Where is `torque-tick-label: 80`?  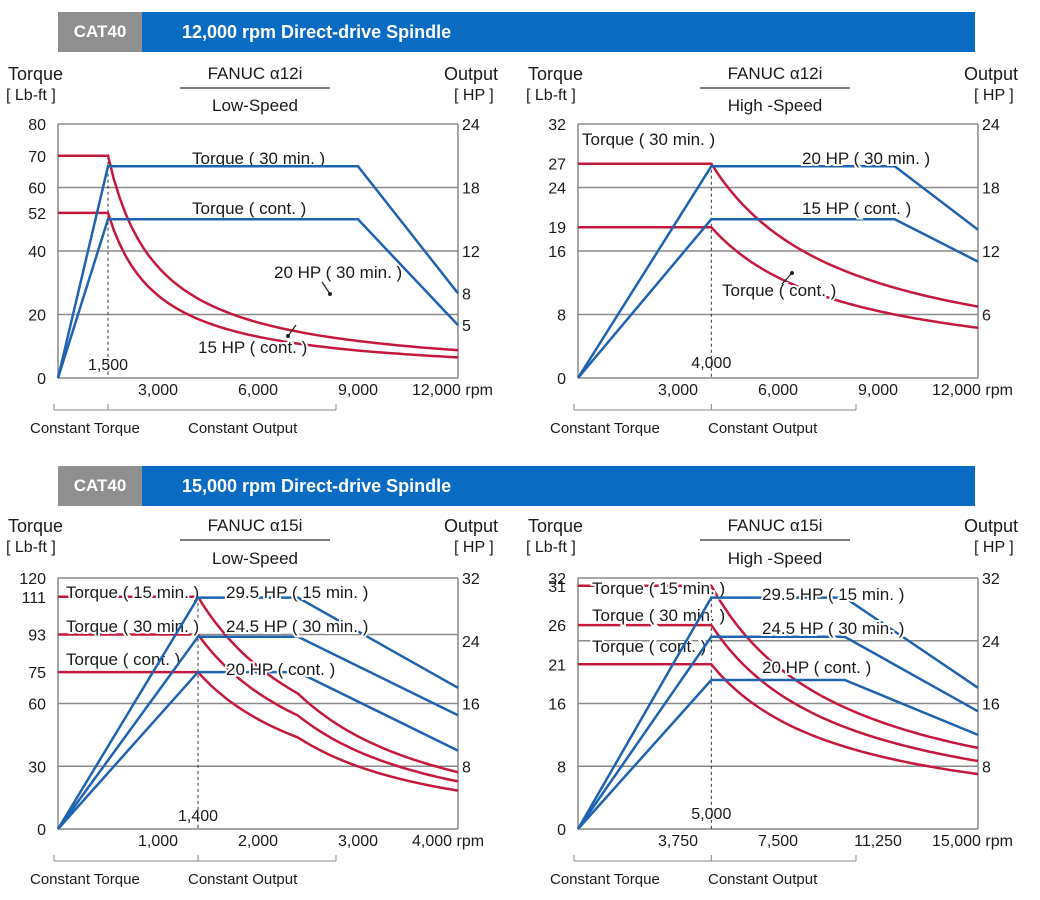
torque-tick-label: 80 is located at coordinates (37, 125).